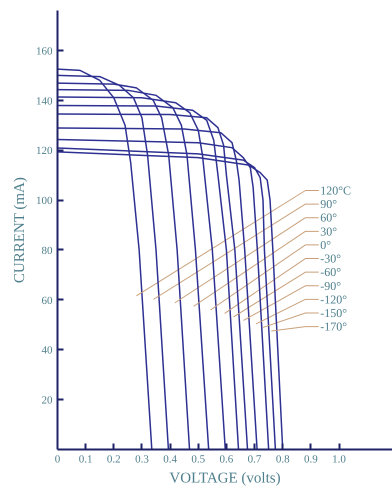  I want to click on text: -90°, so click(331, 285).